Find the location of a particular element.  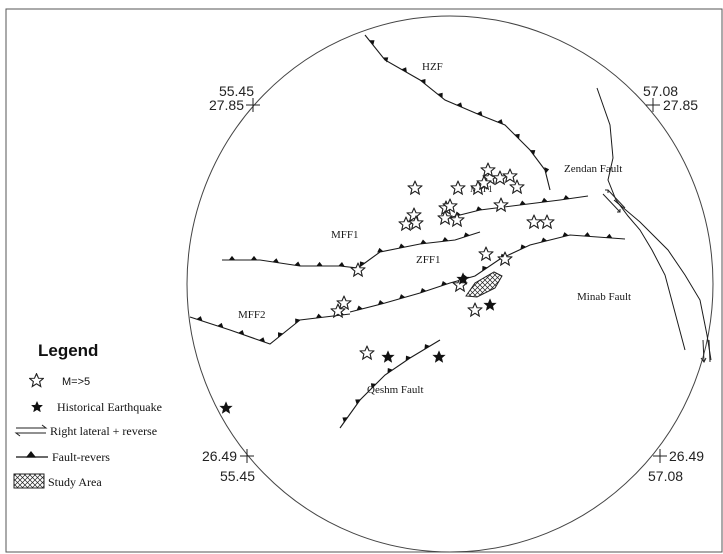

legend-label-fault-revers: Fault-revers is located at coordinates (81, 457).